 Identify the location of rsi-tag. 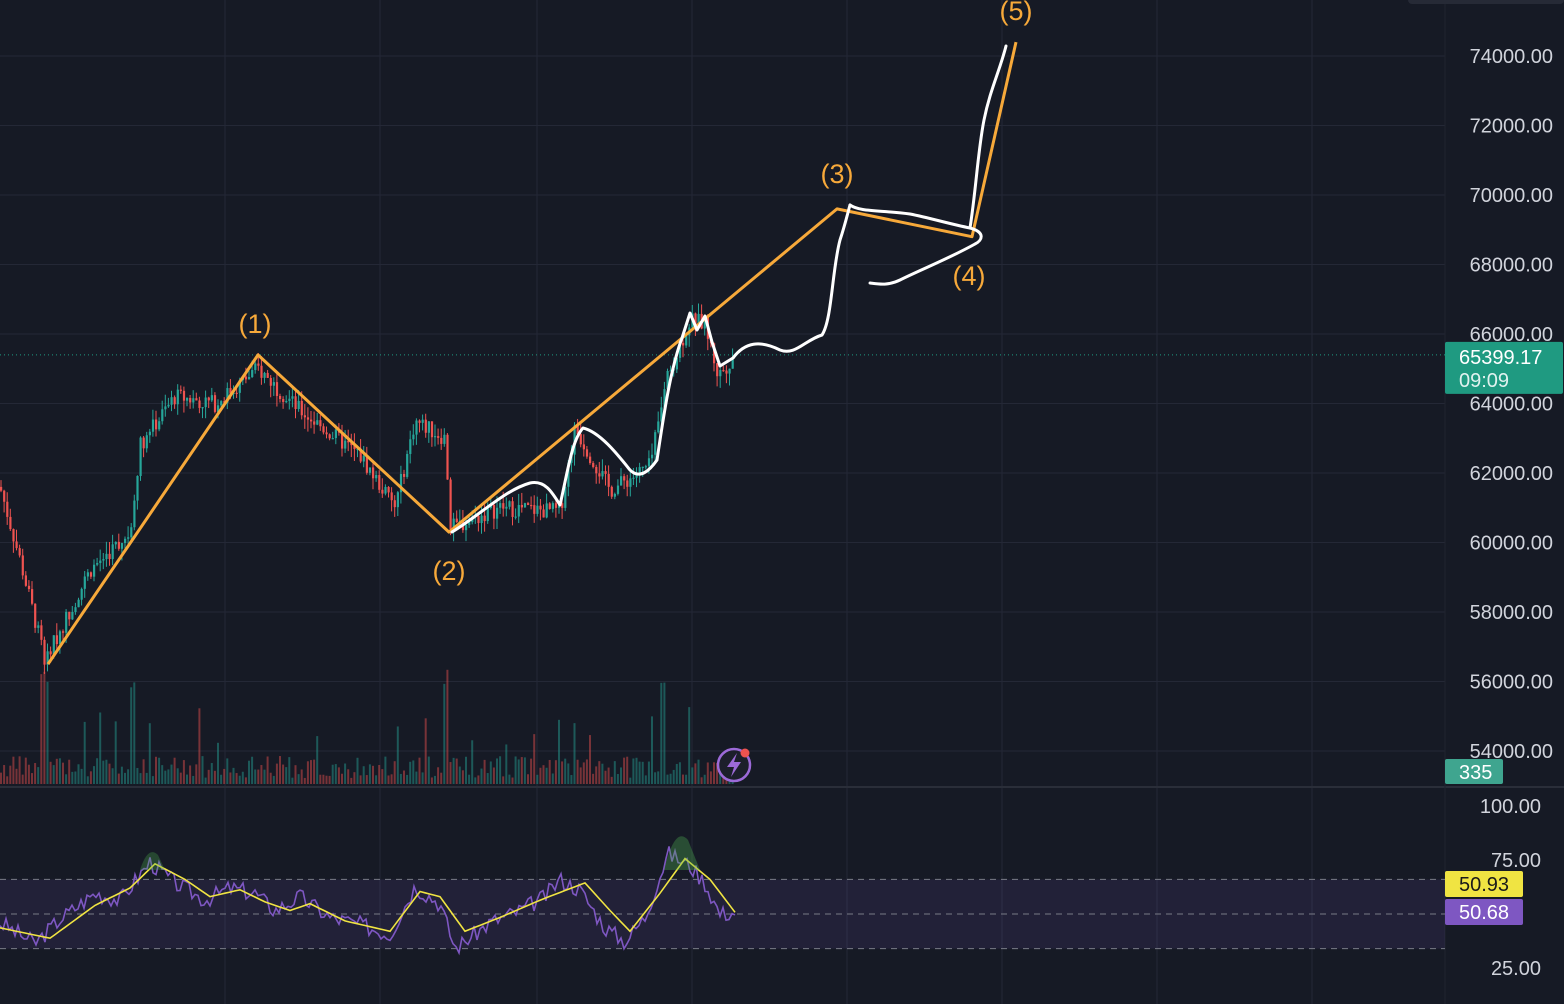
(1484, 912).